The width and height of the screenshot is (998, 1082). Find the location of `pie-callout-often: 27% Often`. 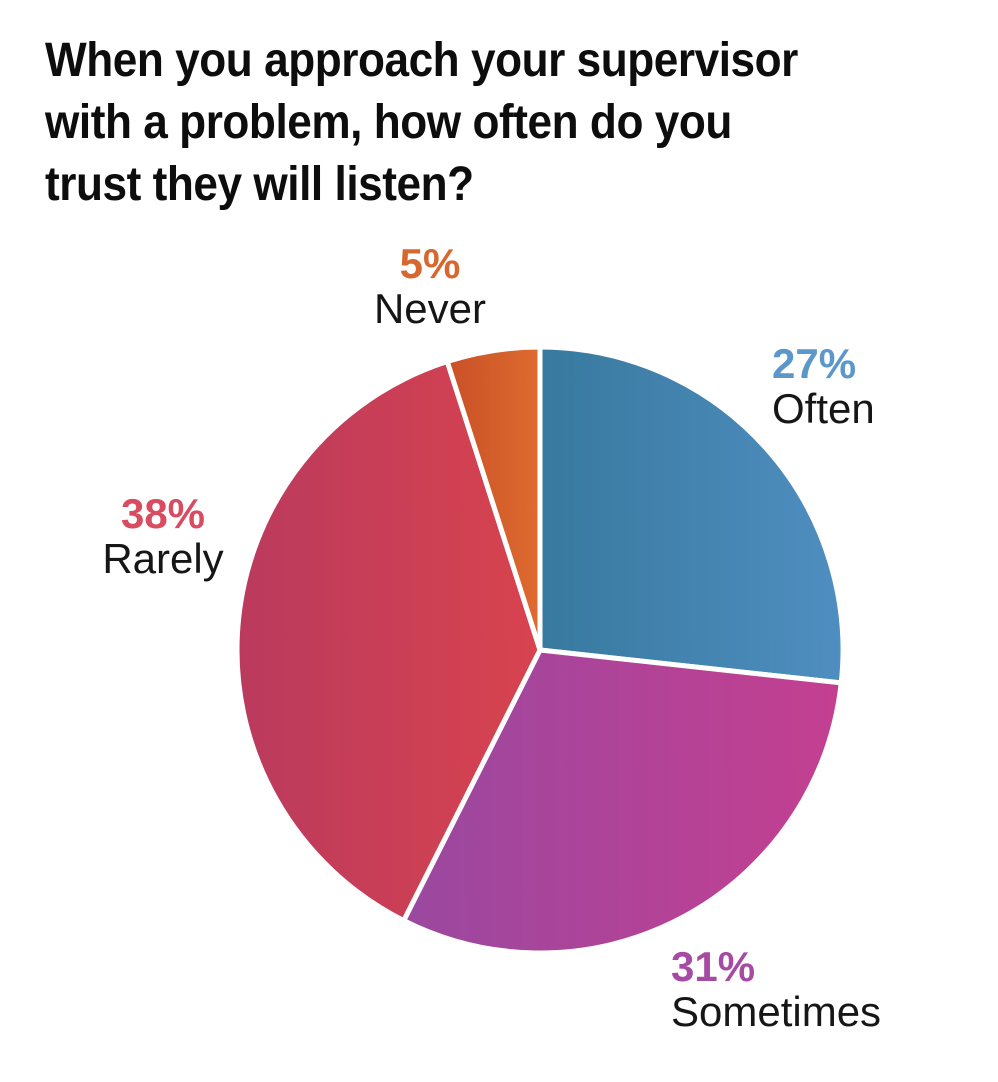

pie-callout-often: 27% Often is located at coordinates (823, 386).